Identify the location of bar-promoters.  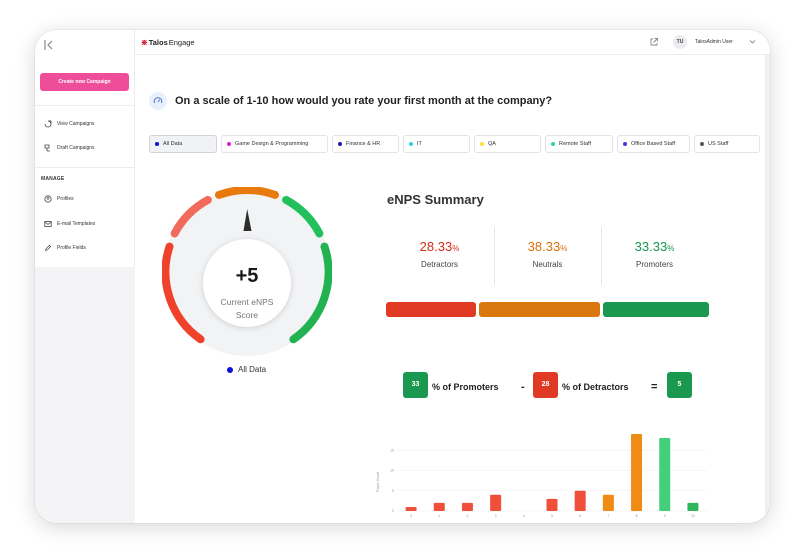
(656, 309).